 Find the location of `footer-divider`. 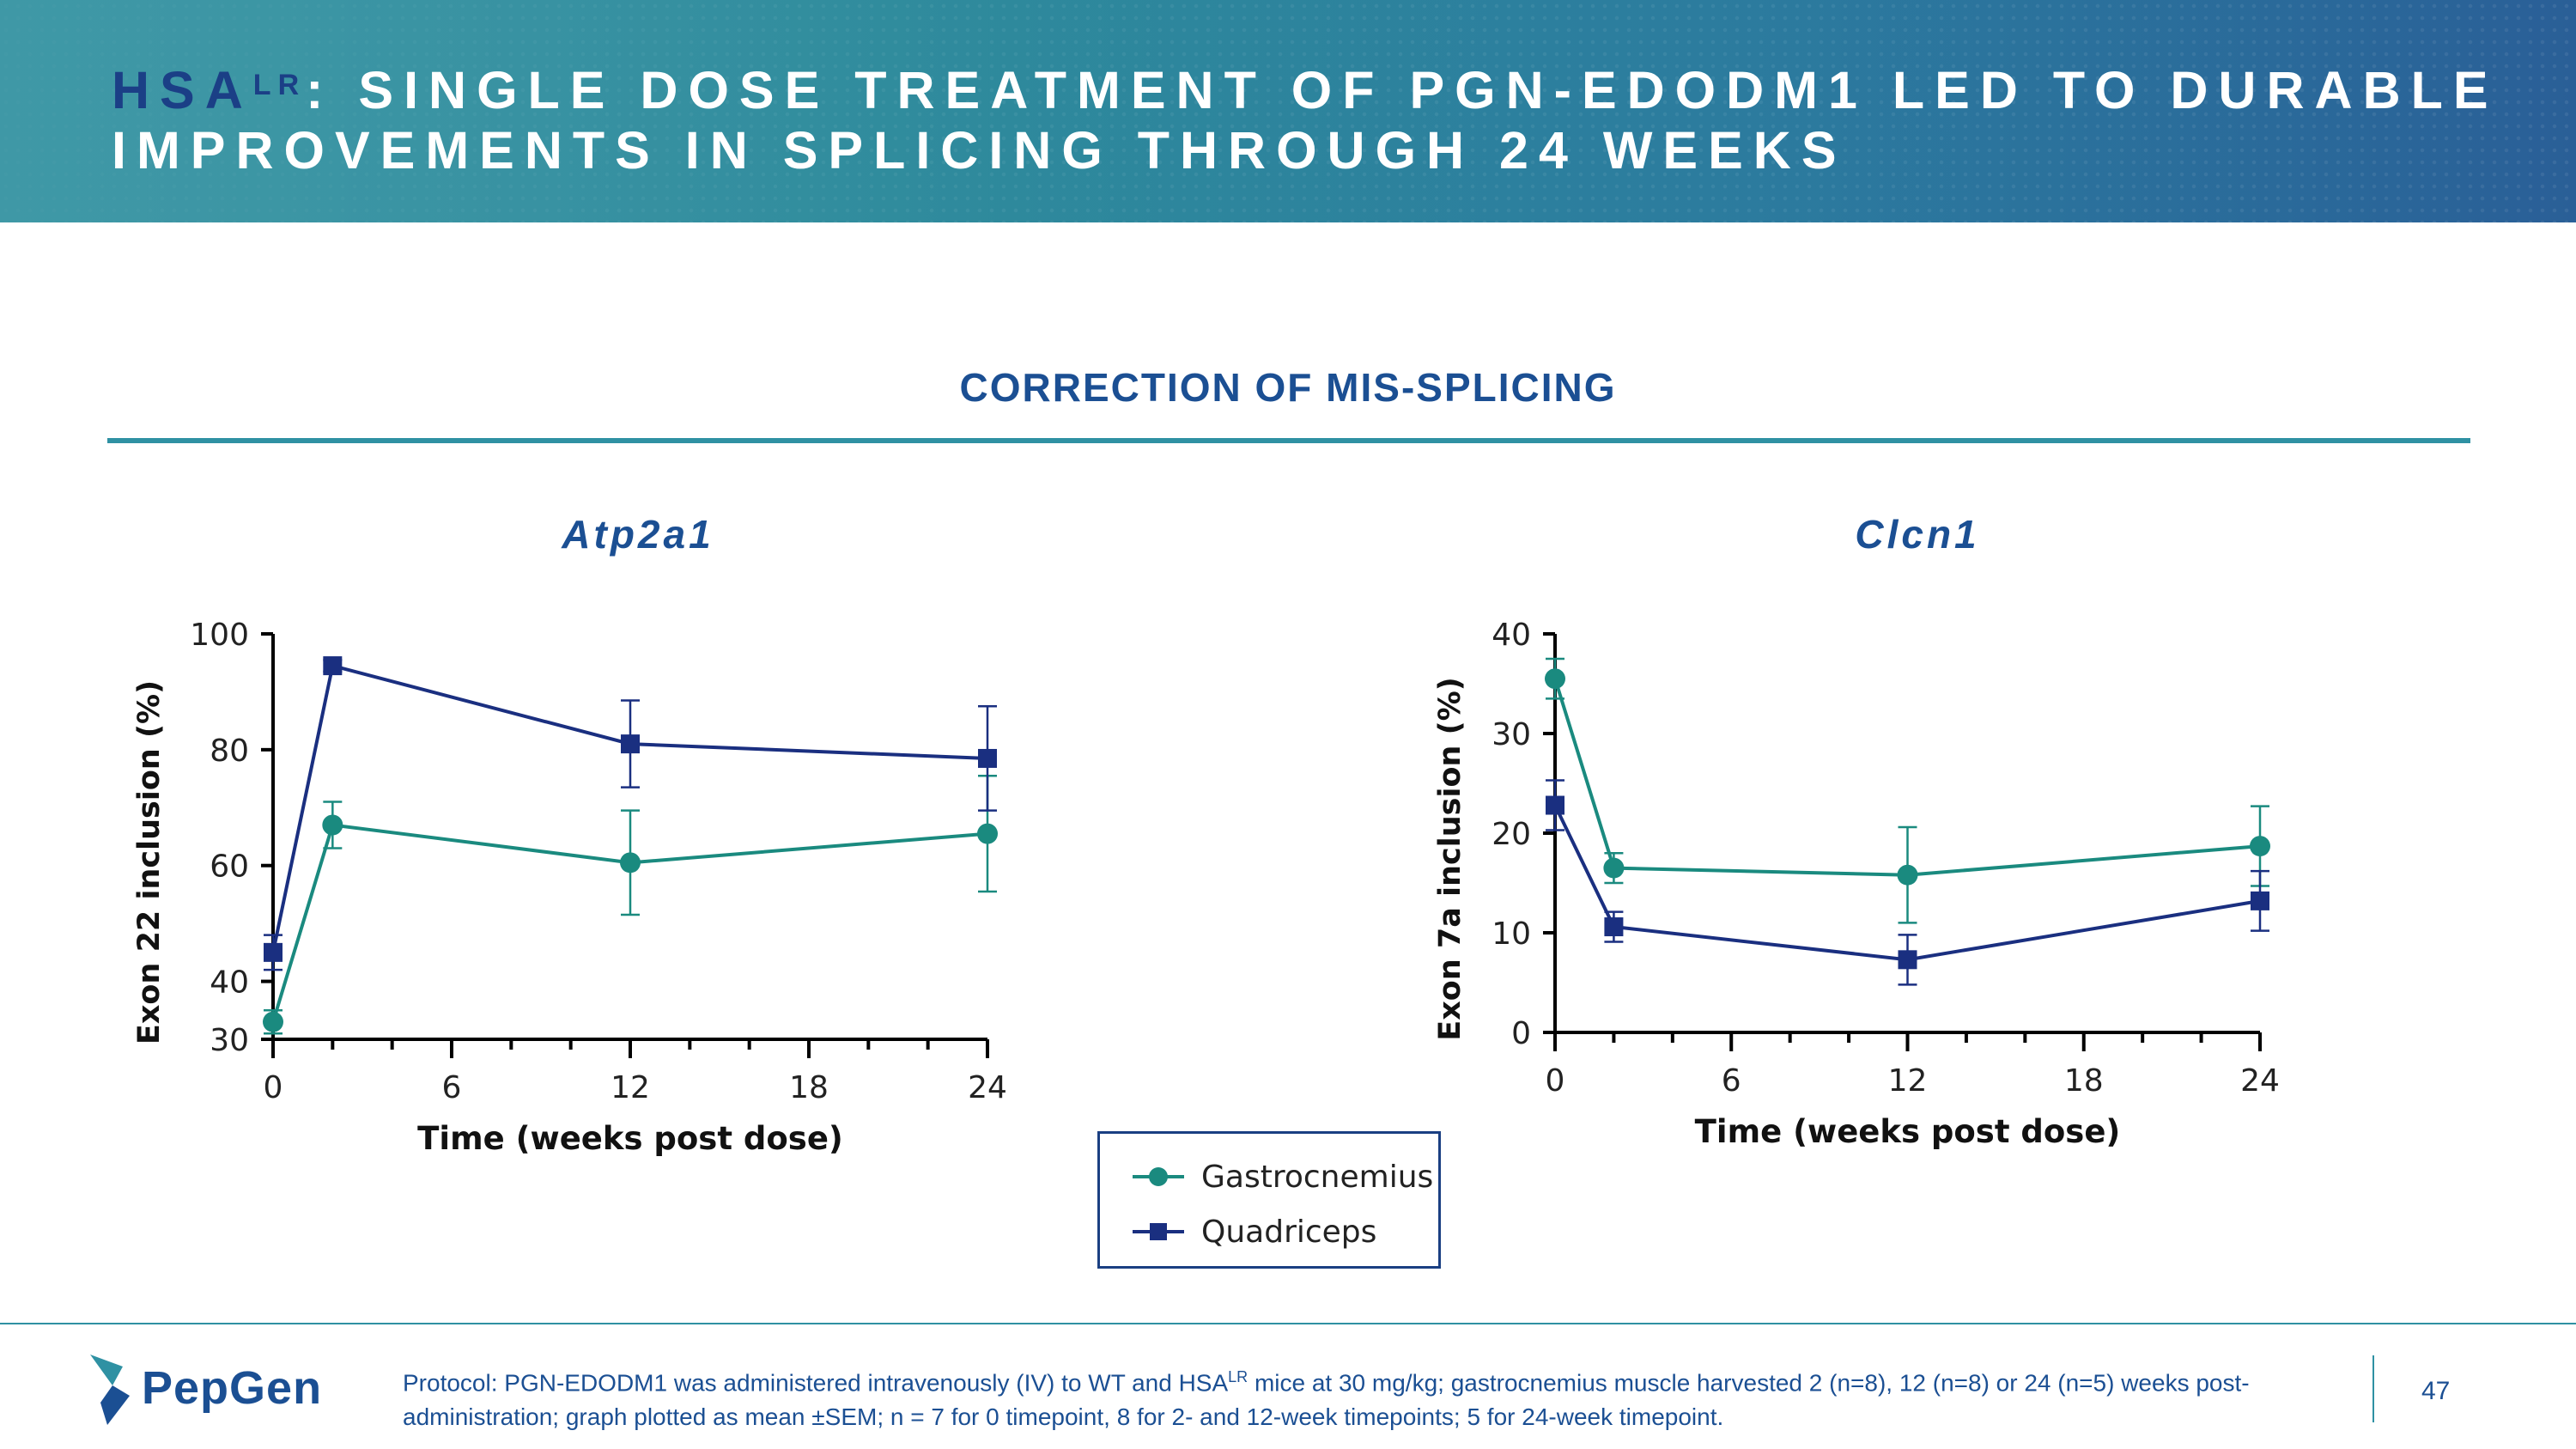

footer-divider is located at coordinates (1288, 1323).